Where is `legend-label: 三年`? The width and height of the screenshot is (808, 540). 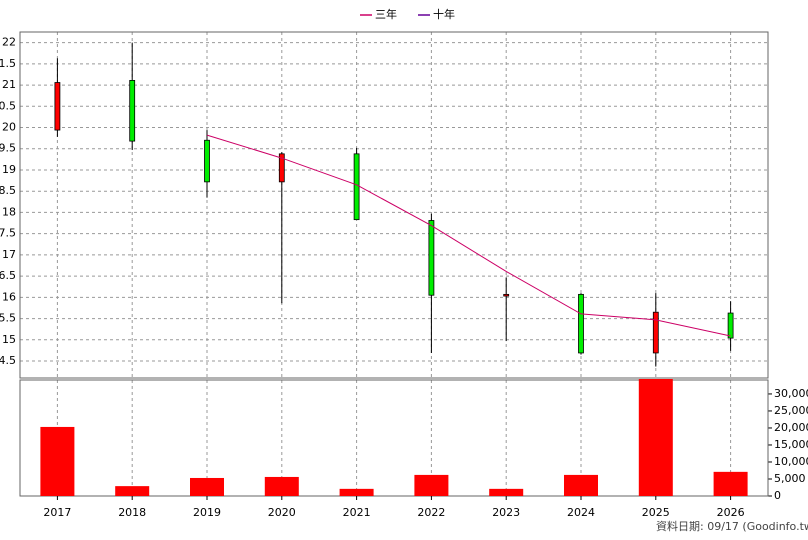 legend-label: 三年 is located at coordinates (386, 14).